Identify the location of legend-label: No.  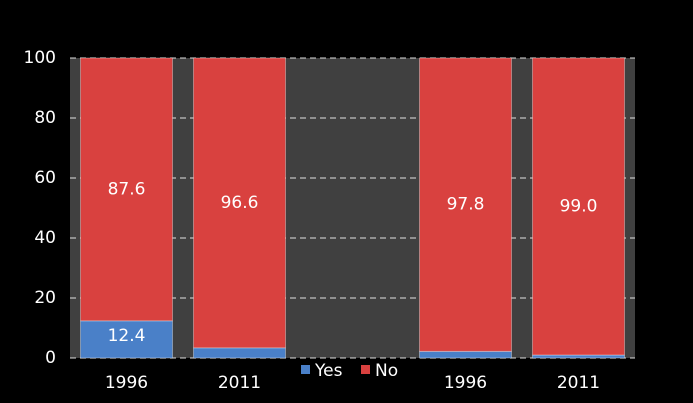
(386, 371).